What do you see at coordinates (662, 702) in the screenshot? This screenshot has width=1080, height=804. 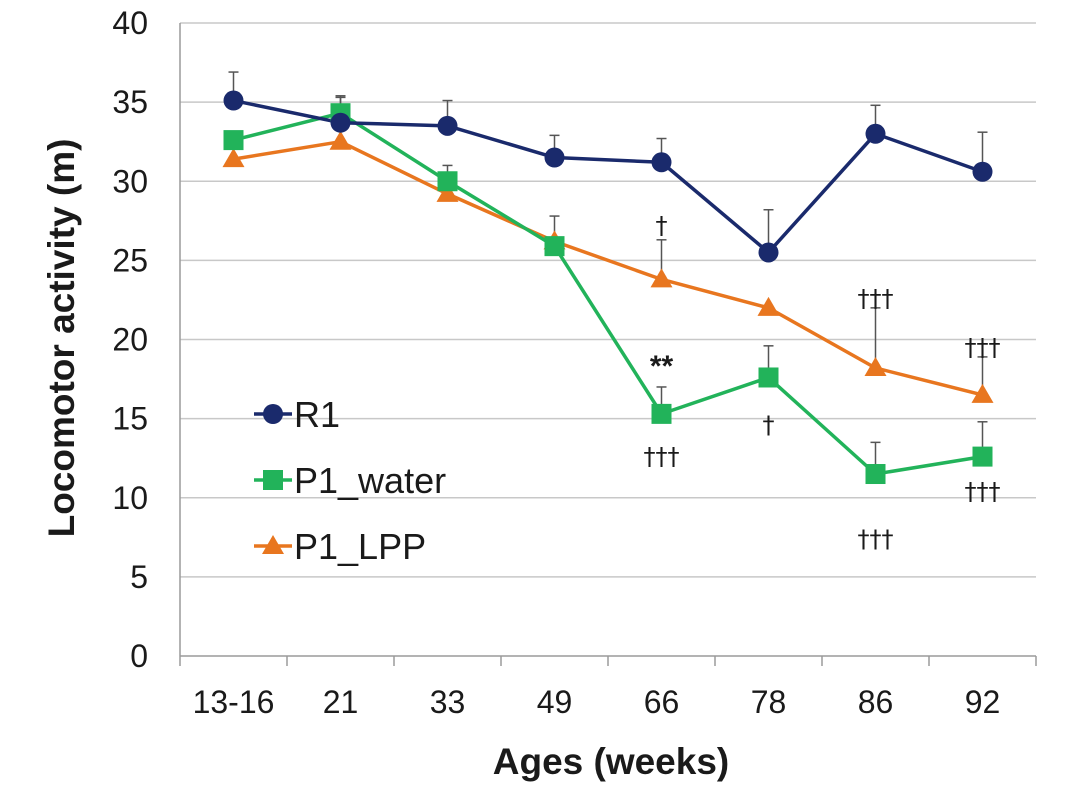 I see `x-tick-label: 66` at bounding box center [662, 702].